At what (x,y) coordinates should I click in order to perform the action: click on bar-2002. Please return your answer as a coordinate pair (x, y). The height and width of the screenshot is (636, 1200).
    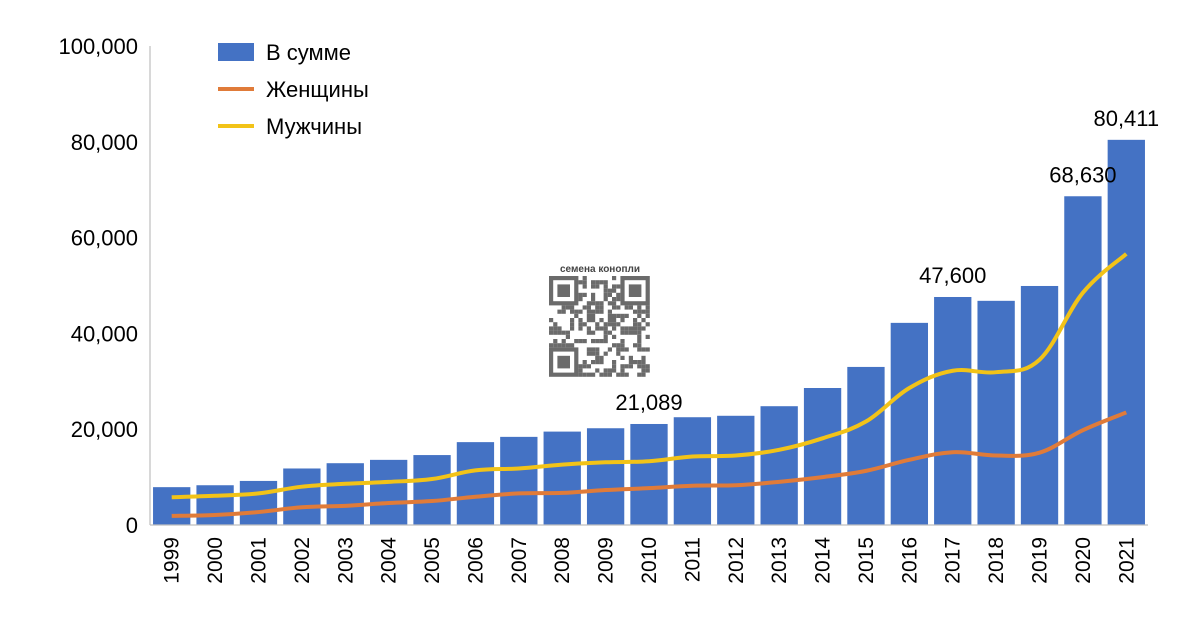
    Looking at the image, I should click on (302, 496).